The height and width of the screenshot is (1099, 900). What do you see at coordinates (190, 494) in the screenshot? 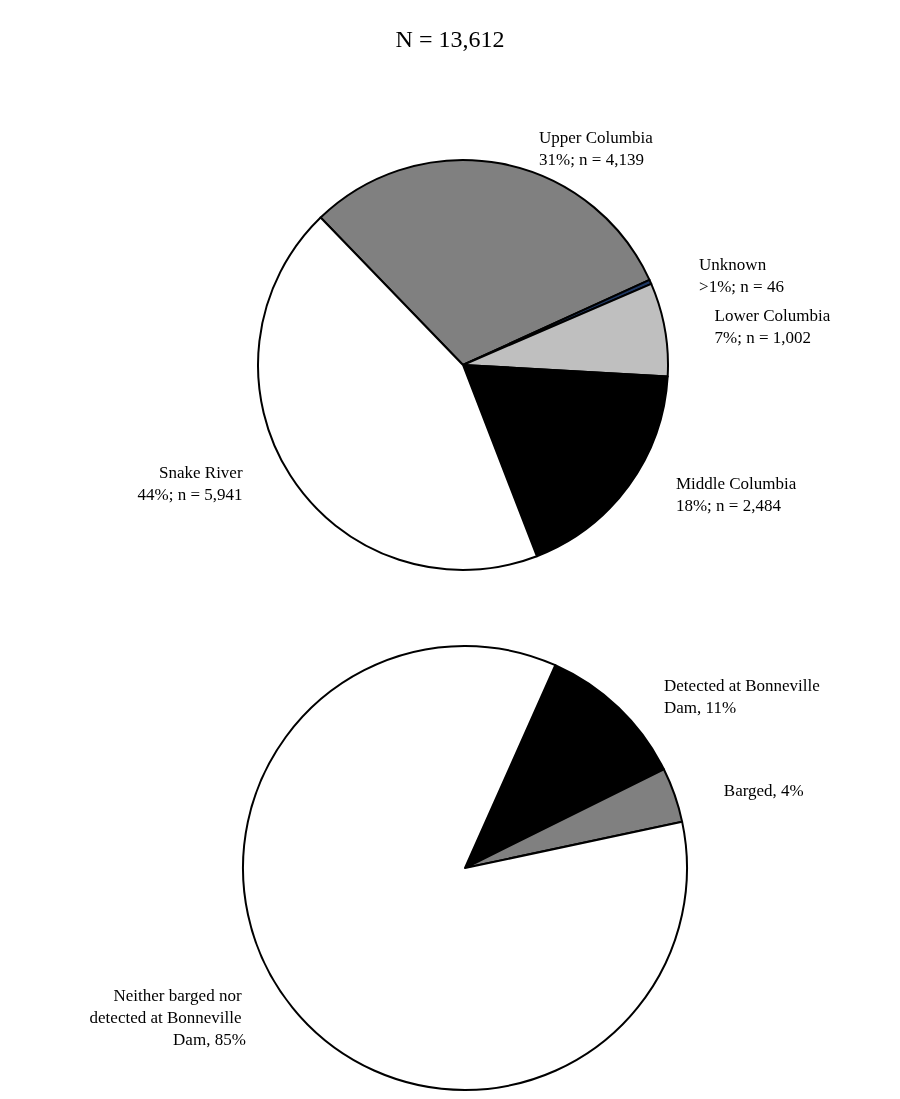
I see `data-label: 44%; n = 5,941` at bounding box center [190, 494].